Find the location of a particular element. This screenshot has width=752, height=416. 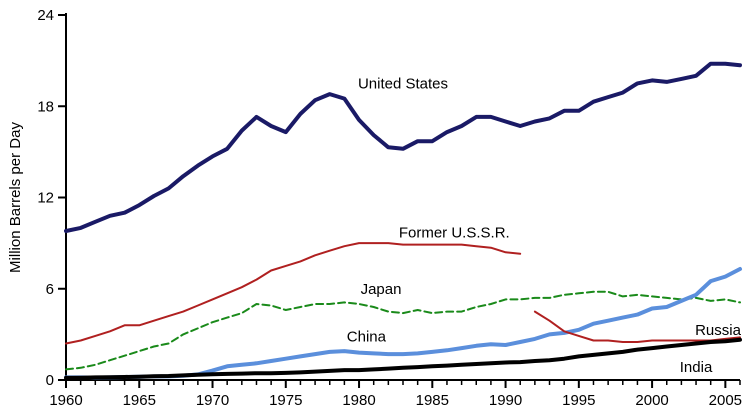

y-tick-label: 0 is located at coordinates (50, 380).